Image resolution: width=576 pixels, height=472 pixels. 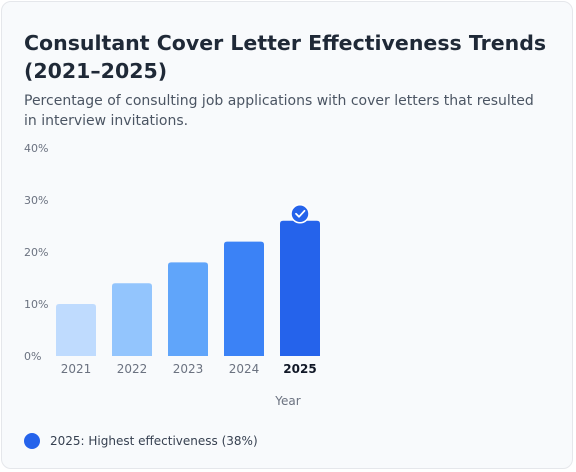 I want to click on x-axis-title: Year, so click(x=287, y=401).